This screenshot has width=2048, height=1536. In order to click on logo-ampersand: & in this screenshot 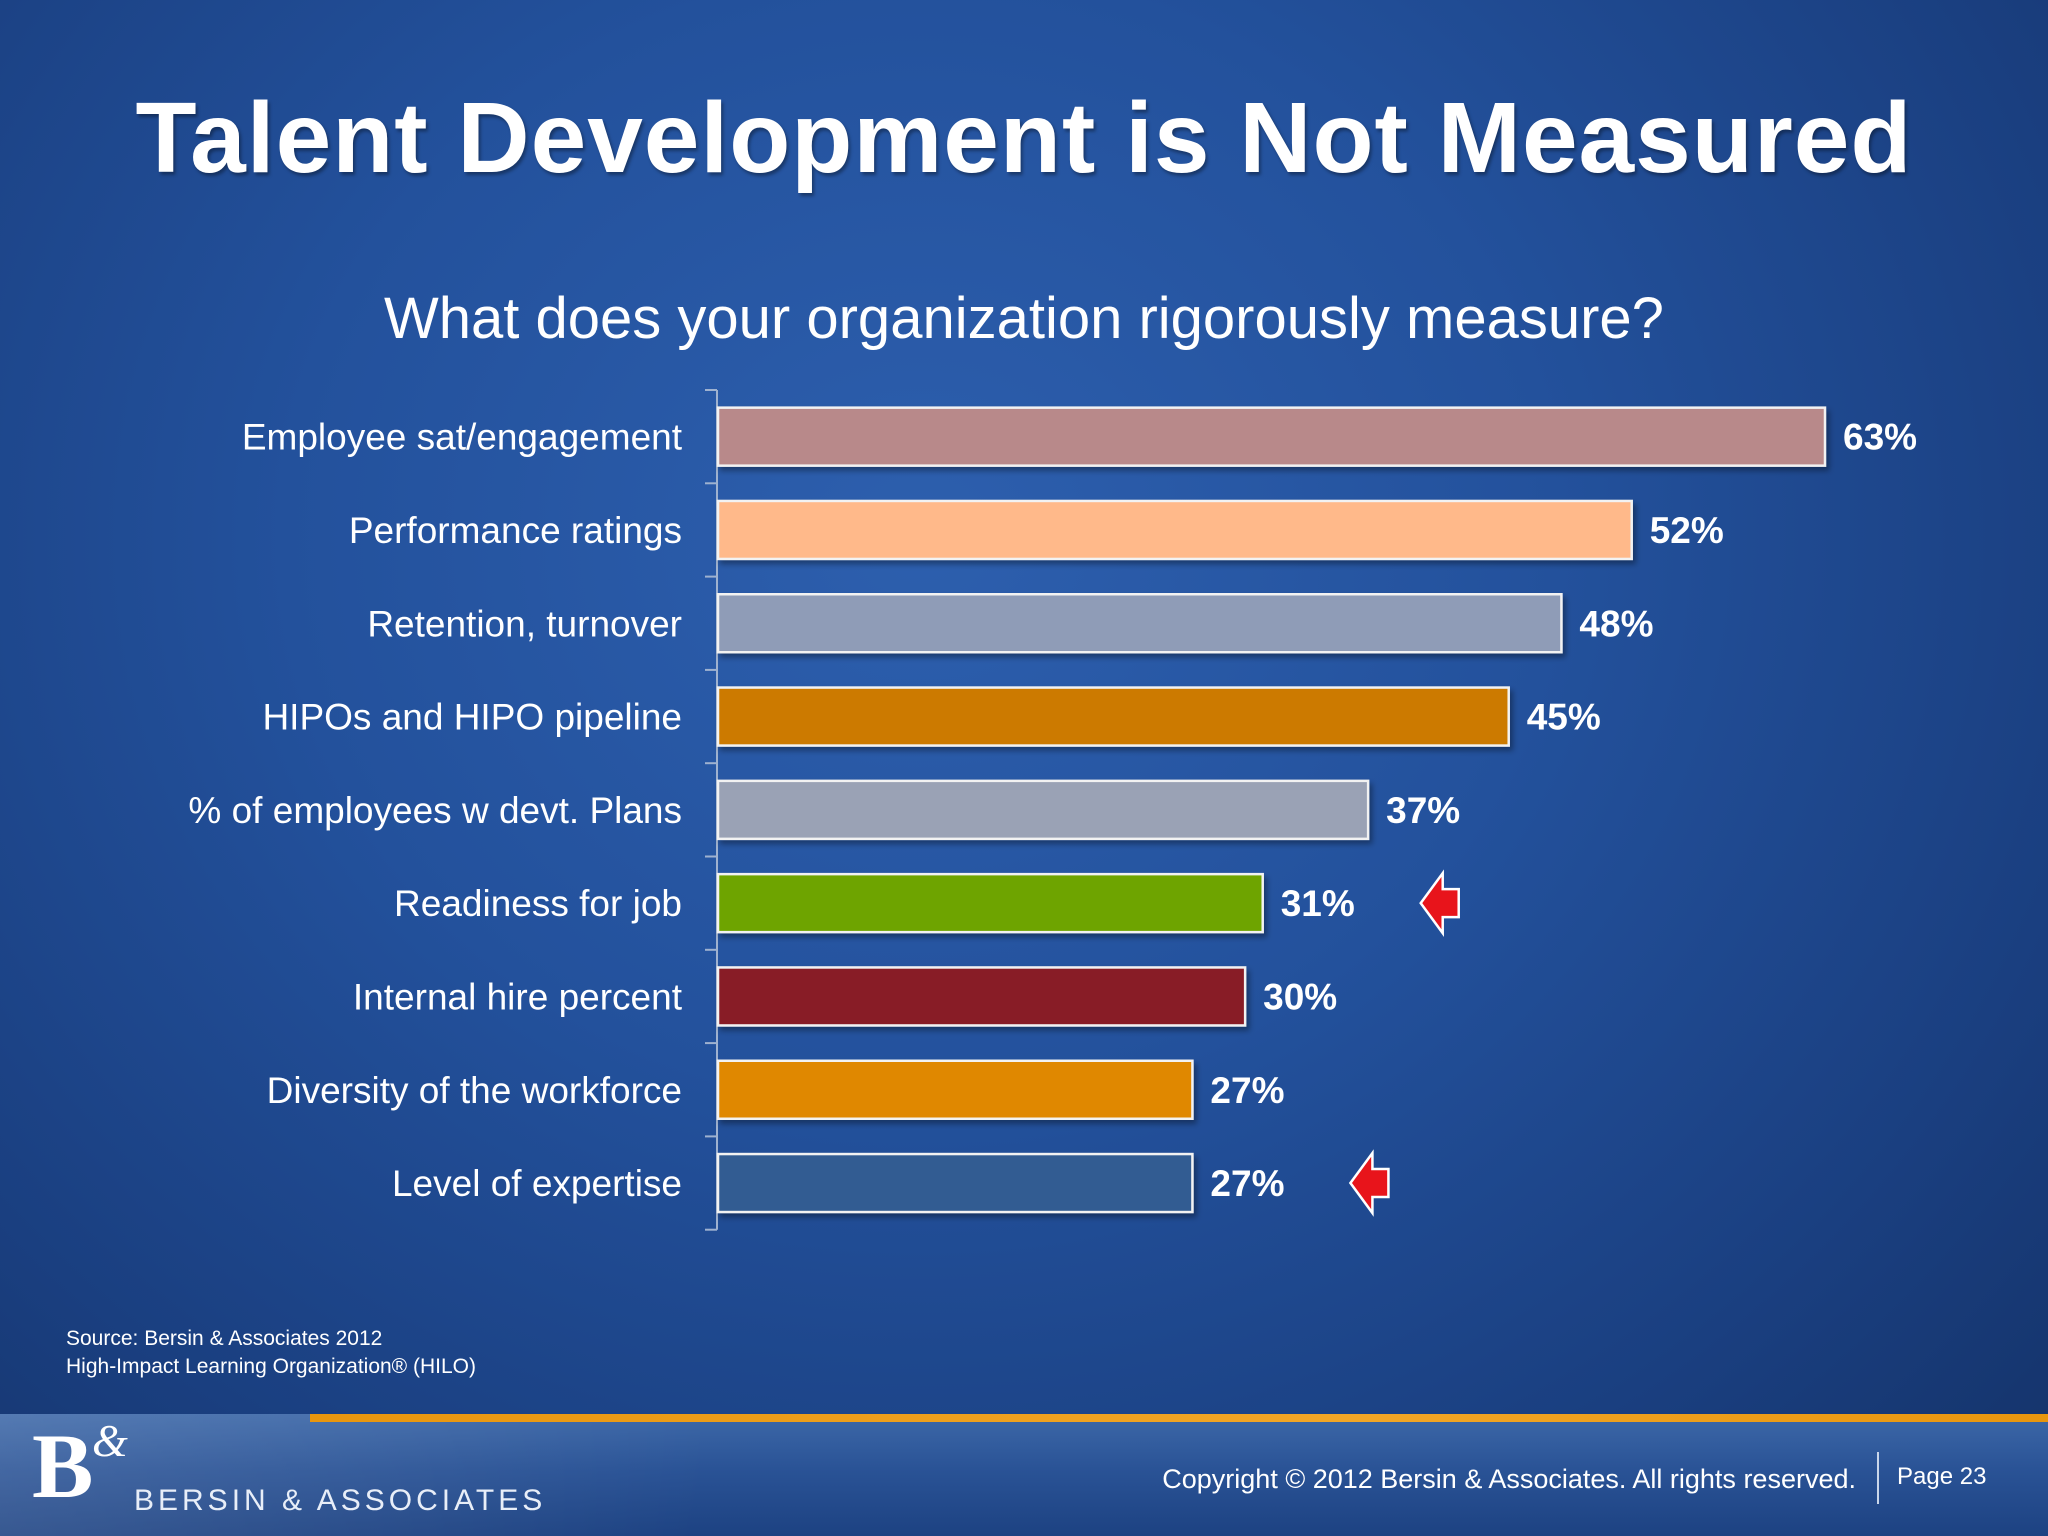, I will do `click(110, 1440)`.